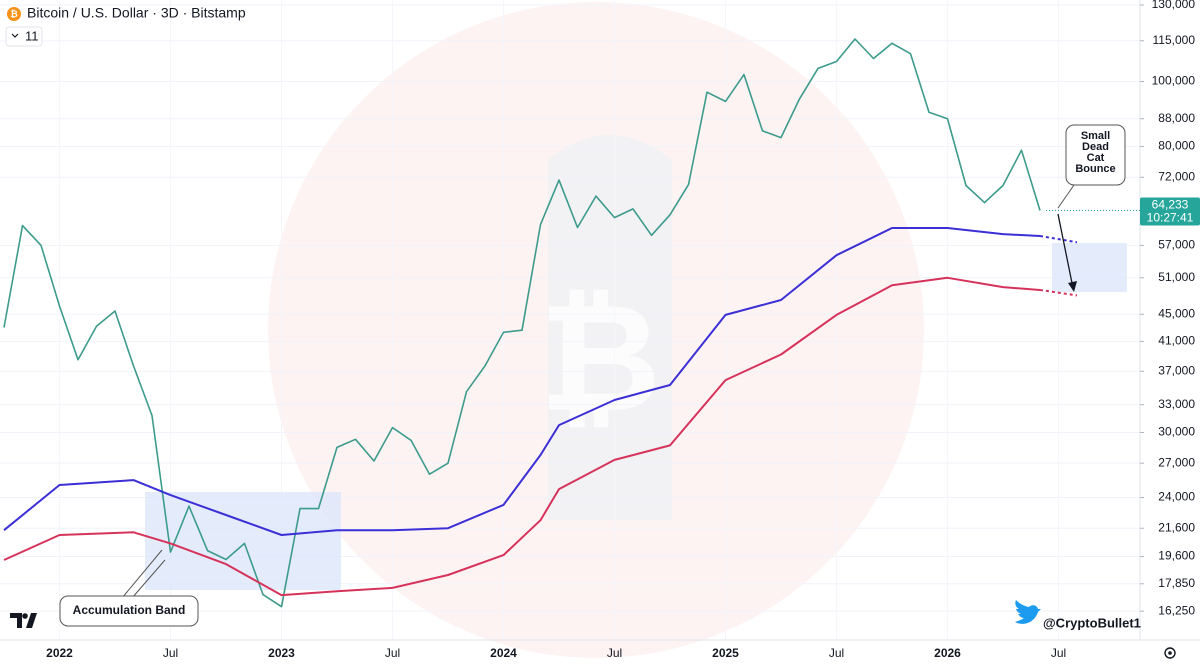 The width and height of the screenshot is (1200, 666). I want to click on emblem-shape, so click(610, 327).